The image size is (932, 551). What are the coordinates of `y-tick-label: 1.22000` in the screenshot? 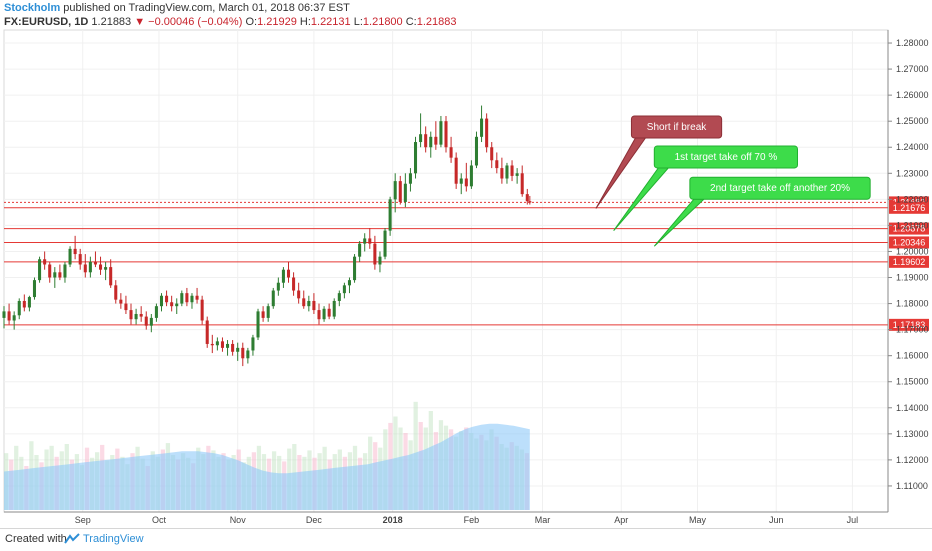 It's located at (912, 199).